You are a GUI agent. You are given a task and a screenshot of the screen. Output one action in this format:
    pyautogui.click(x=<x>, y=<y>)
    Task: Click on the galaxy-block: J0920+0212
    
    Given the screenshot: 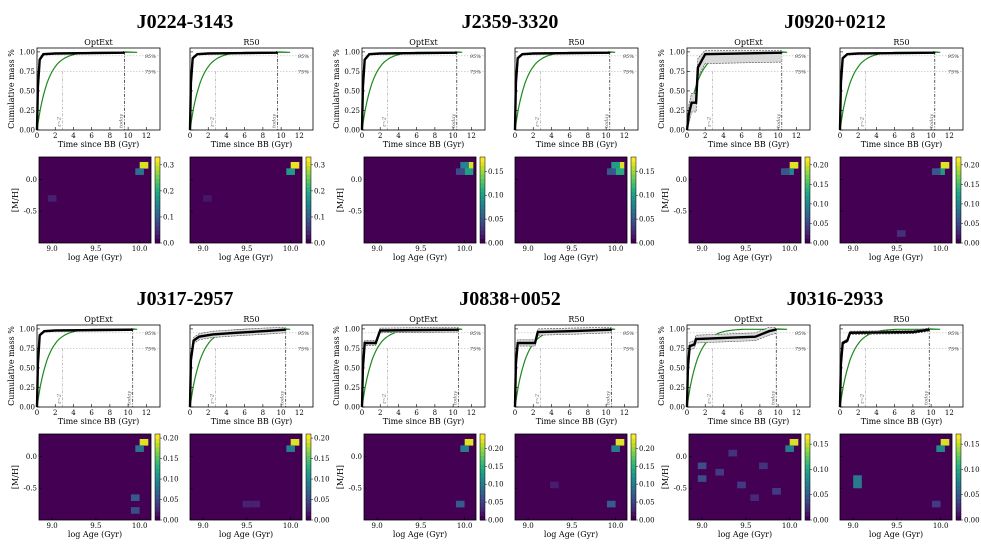 What is the action you would take?
    pyautogui.click(x=834, y=22)
    